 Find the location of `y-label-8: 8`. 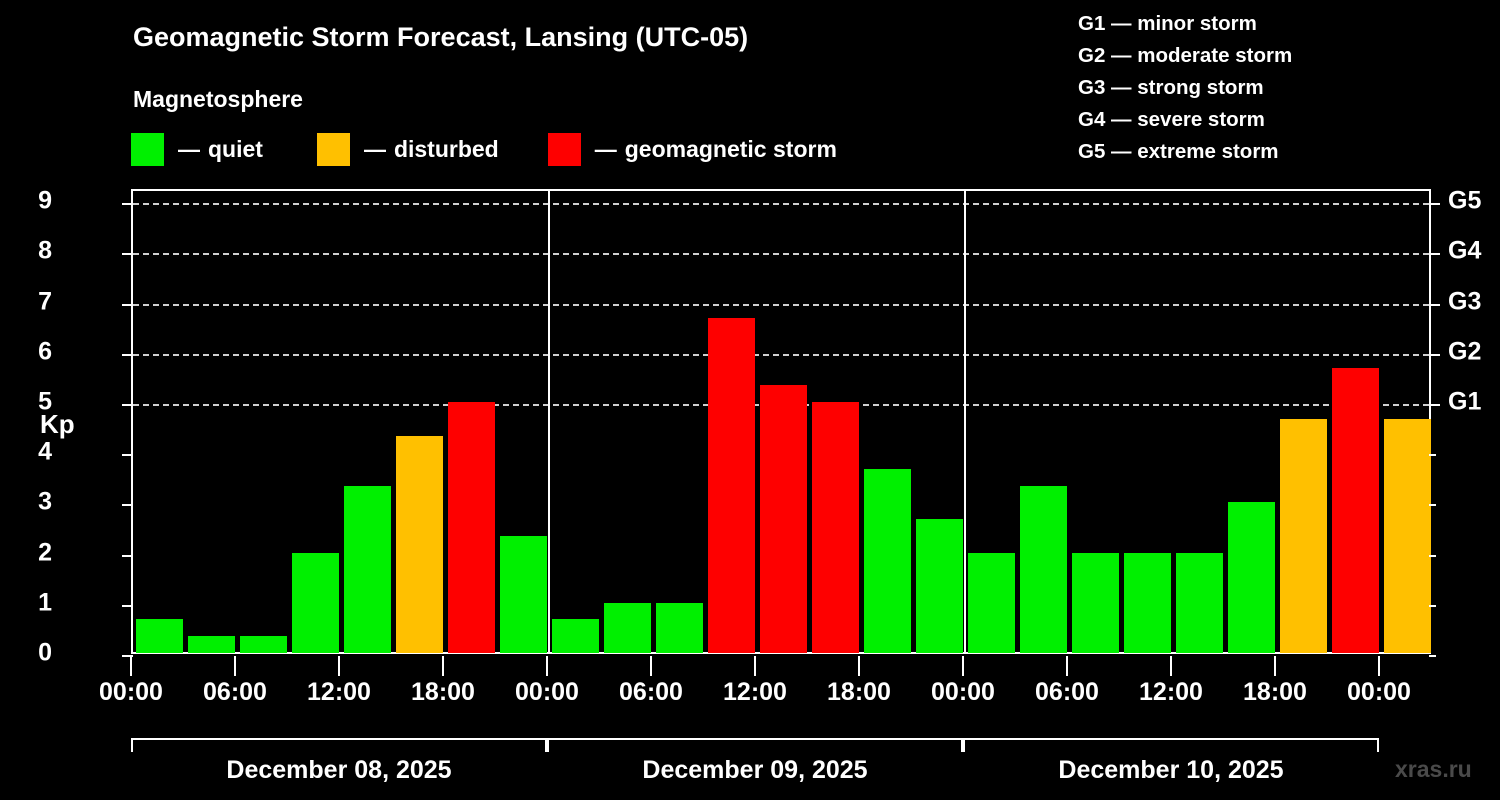

y-label-8: 8 is located at coordinates (45, 250).